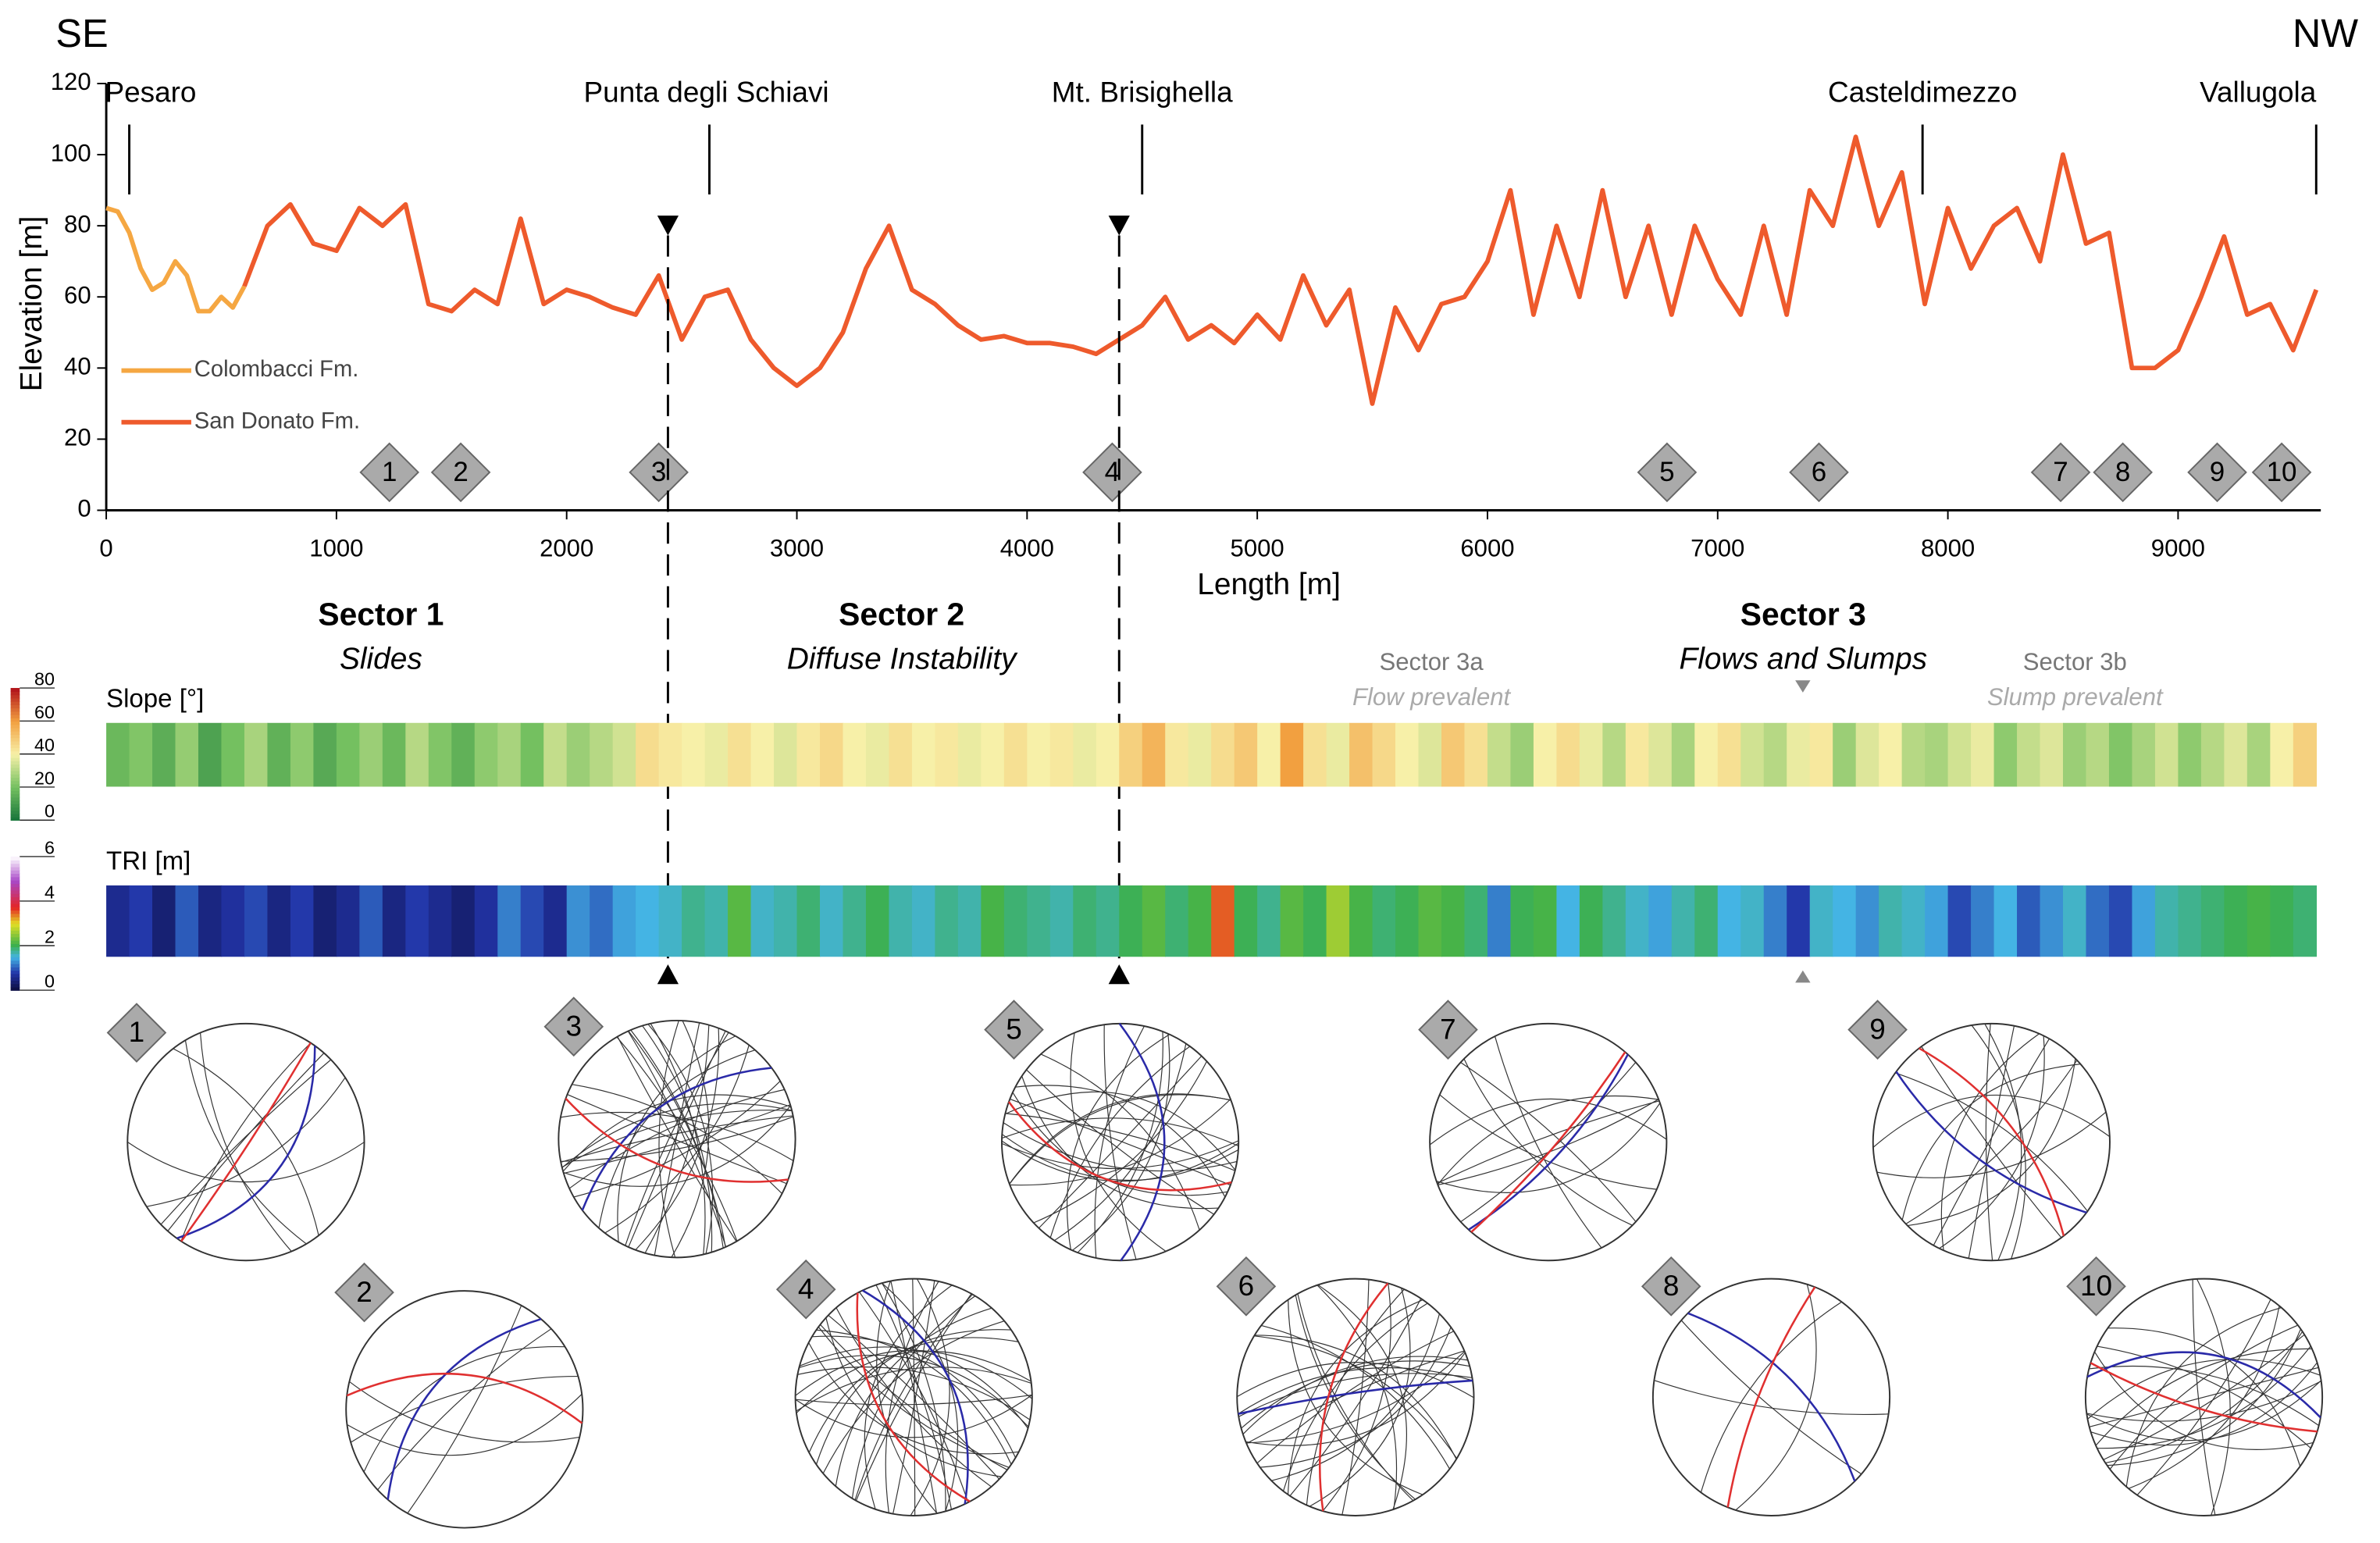 The height and width of the screenshot is (1543, 2380). What do you see at coordinates (574, 1026) in the screenshot?
I see `stereonet-label: 3` at bounding box center [574, 1026].